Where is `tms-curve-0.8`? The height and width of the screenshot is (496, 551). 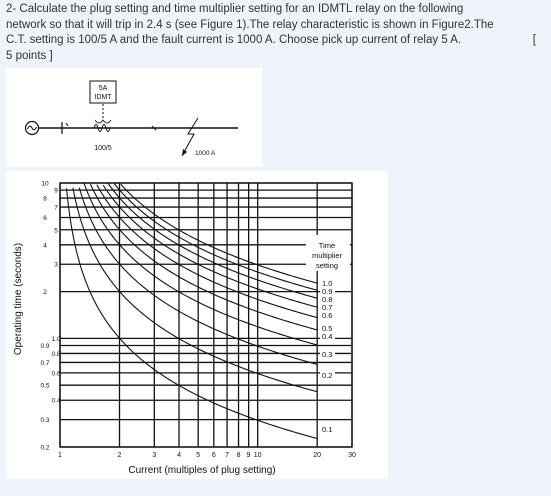 tms-curve-0.8 is located at coordinates (212, 240).